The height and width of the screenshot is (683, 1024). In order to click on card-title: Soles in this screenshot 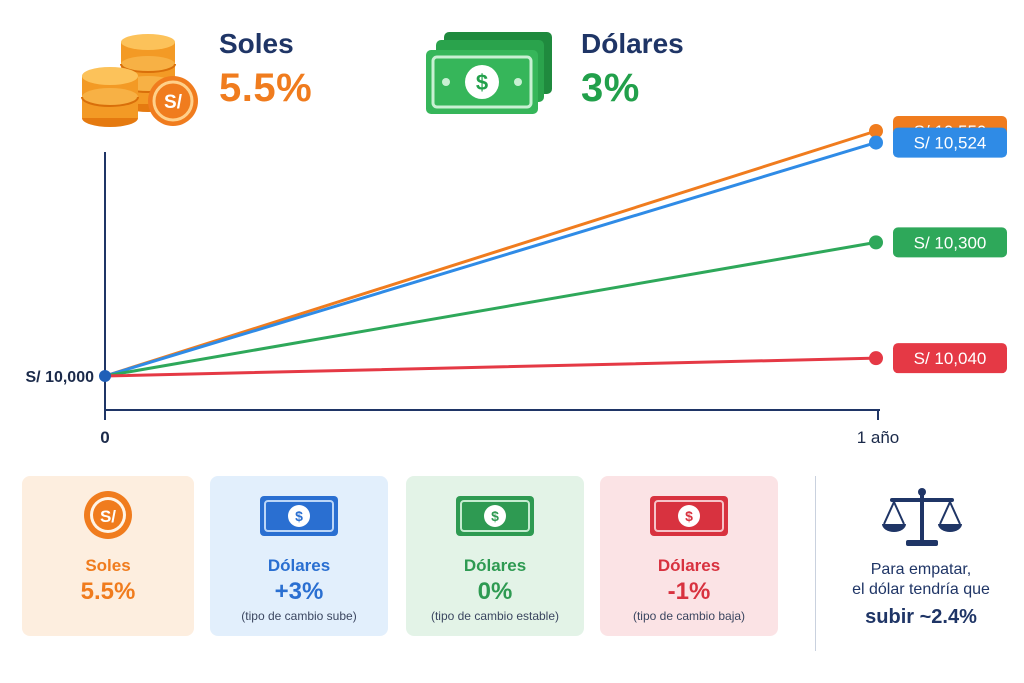, I will do `click(108, 565)`.